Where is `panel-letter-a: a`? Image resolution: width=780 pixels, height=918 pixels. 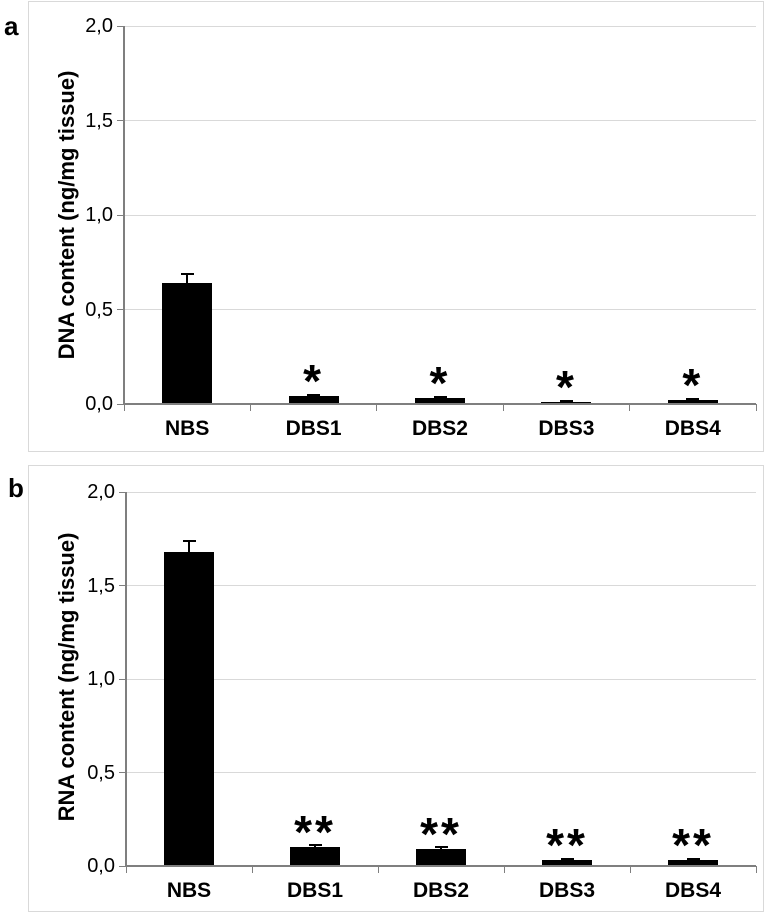
panel-letter-a: a is located at coordinates (11, 26).